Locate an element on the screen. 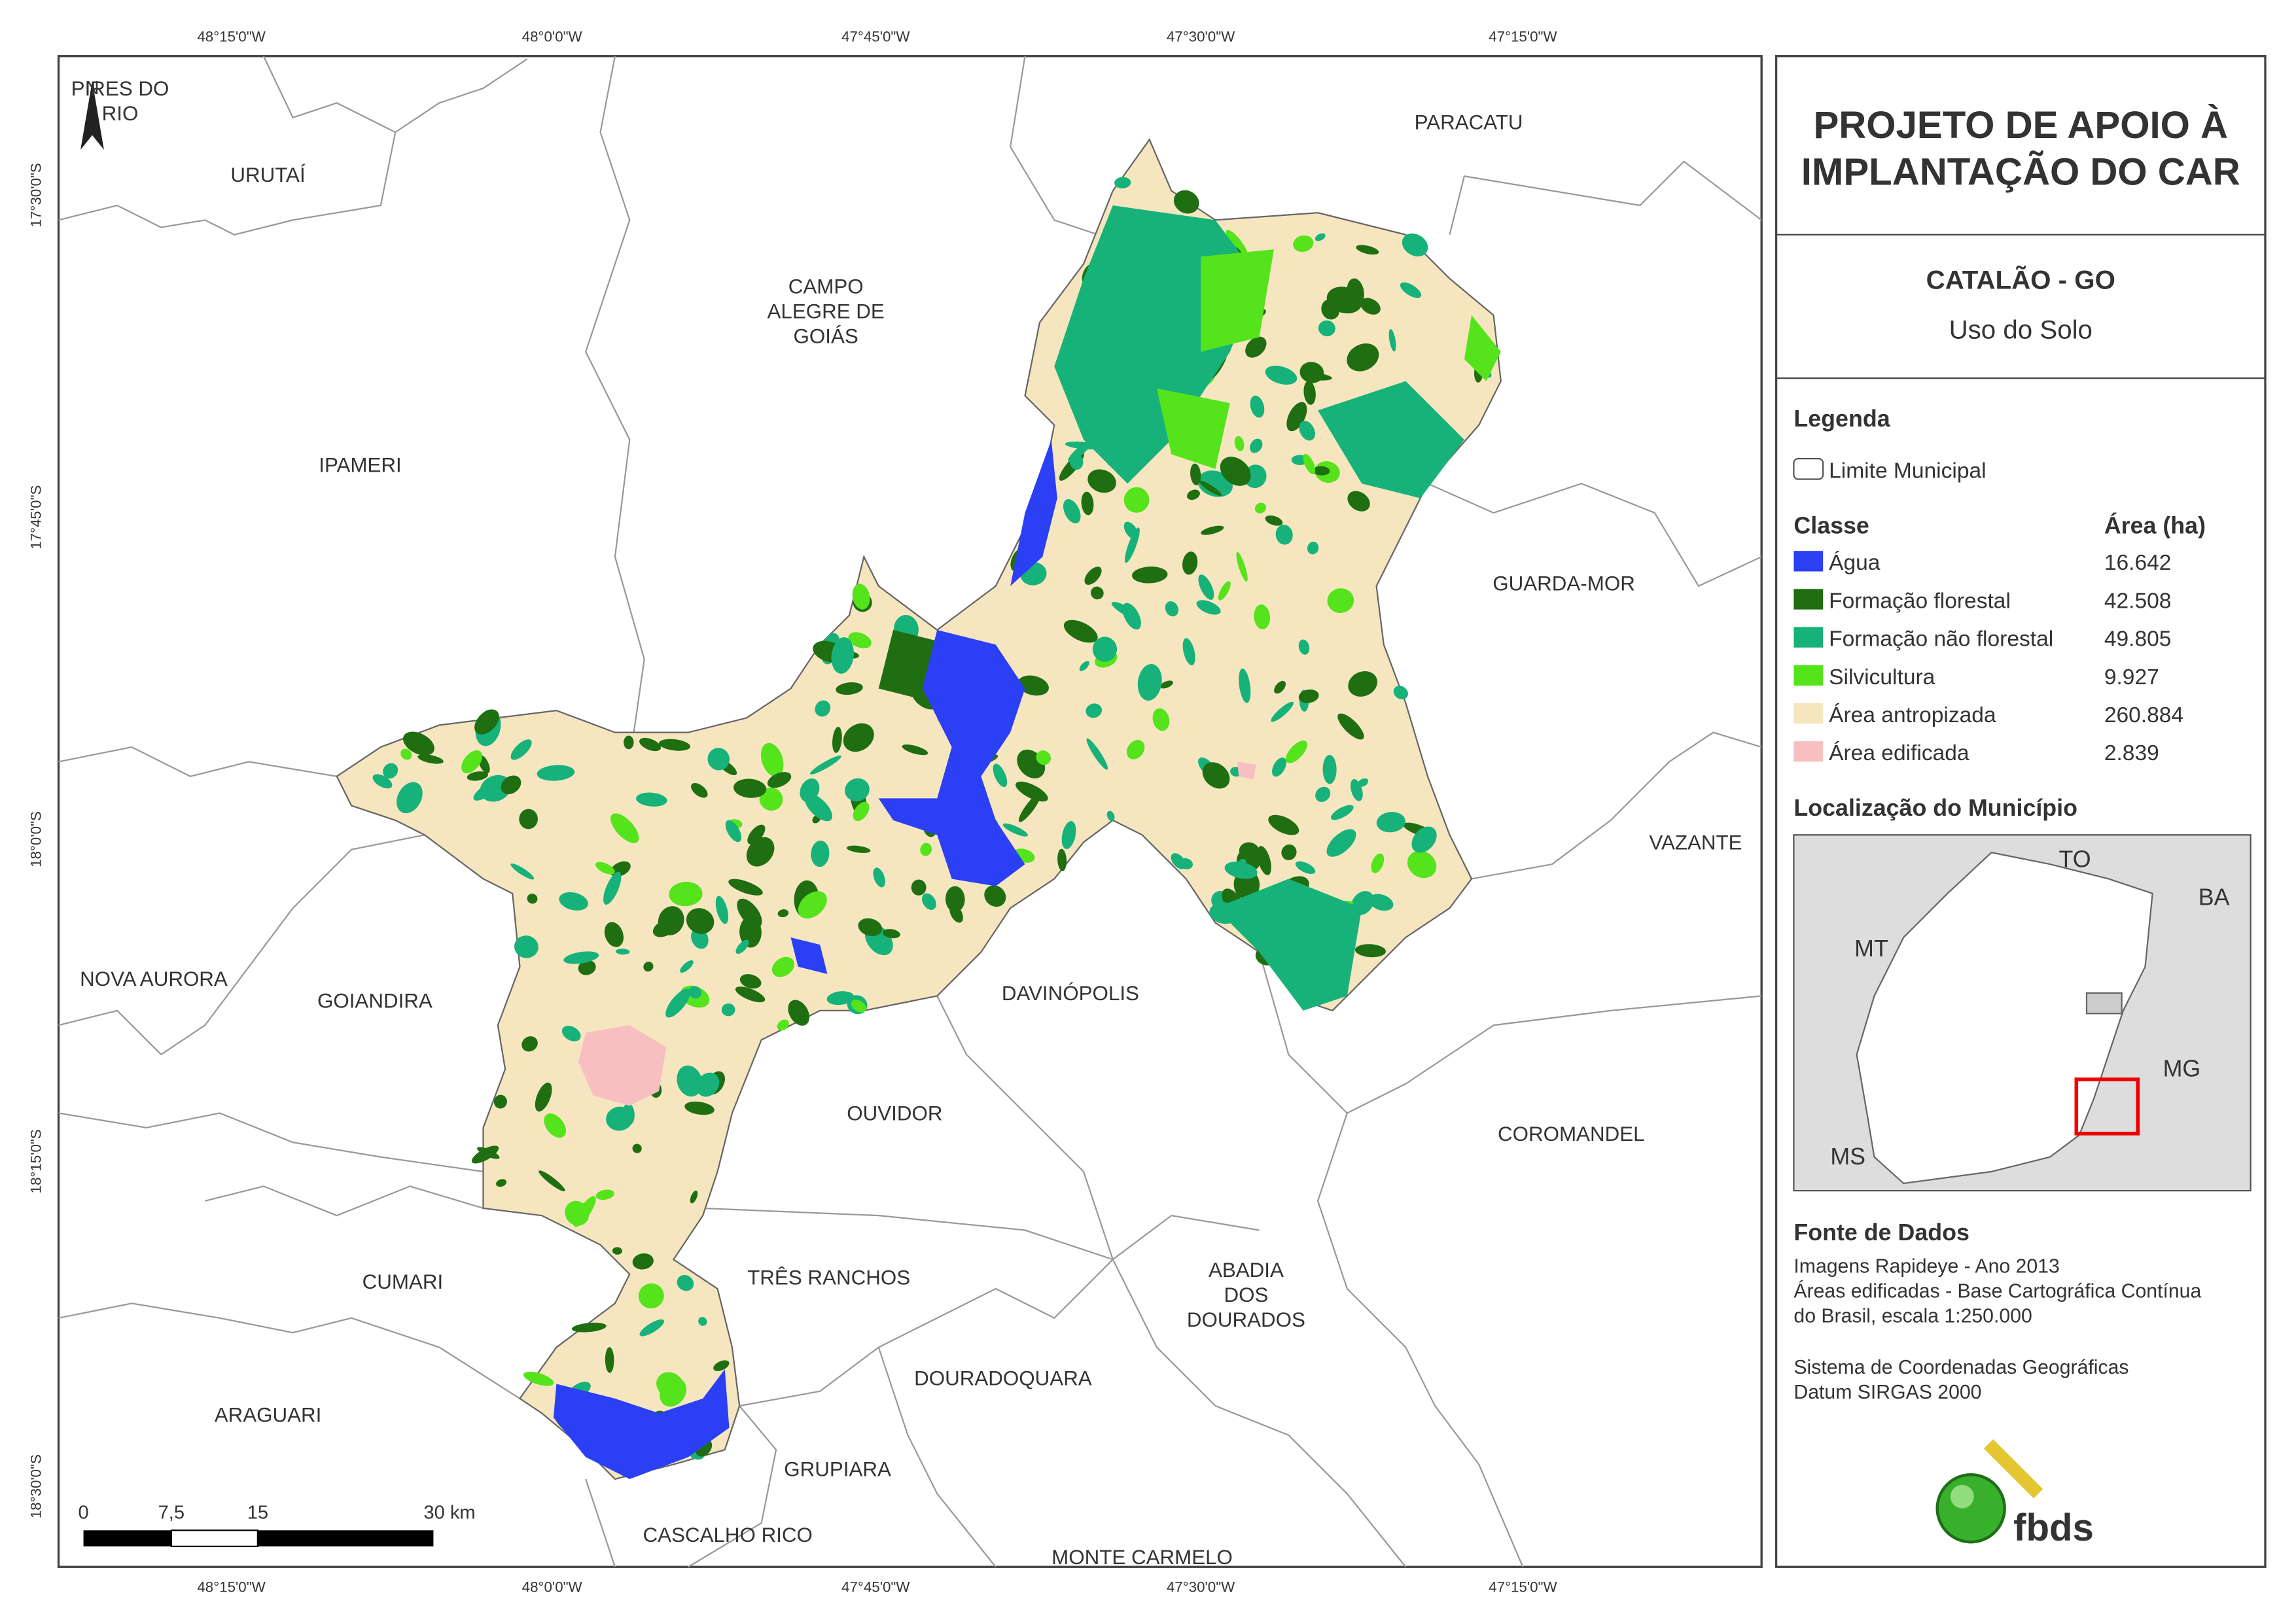 The image size is (2296, 1623). municipality-label: MONTE CARMELO is located at coordinates (1142, 1558).